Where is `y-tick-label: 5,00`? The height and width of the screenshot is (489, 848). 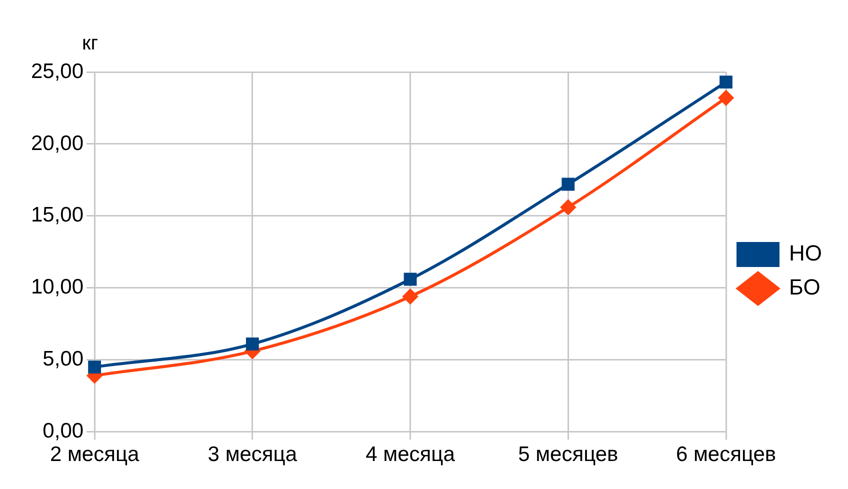 y-tick-label: 5,00 is located at coordinates (63, 359).